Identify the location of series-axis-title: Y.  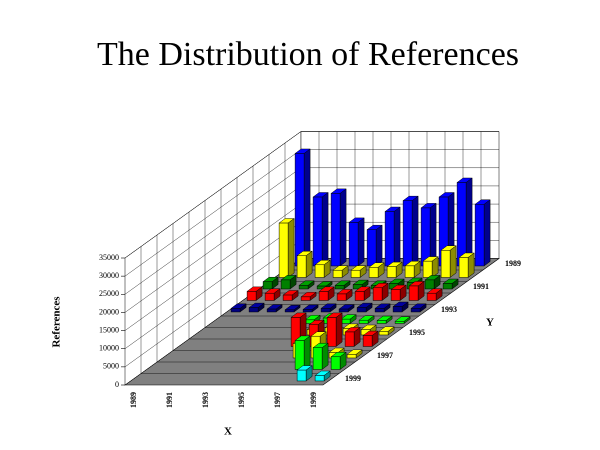
(490, 323).